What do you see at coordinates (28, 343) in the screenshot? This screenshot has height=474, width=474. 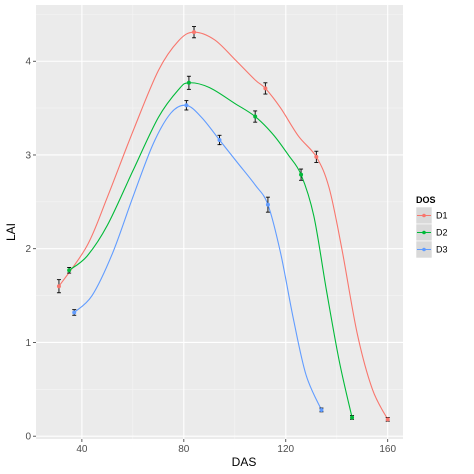 I see `y-tick-label: 1` at bounding box center [28, 343].